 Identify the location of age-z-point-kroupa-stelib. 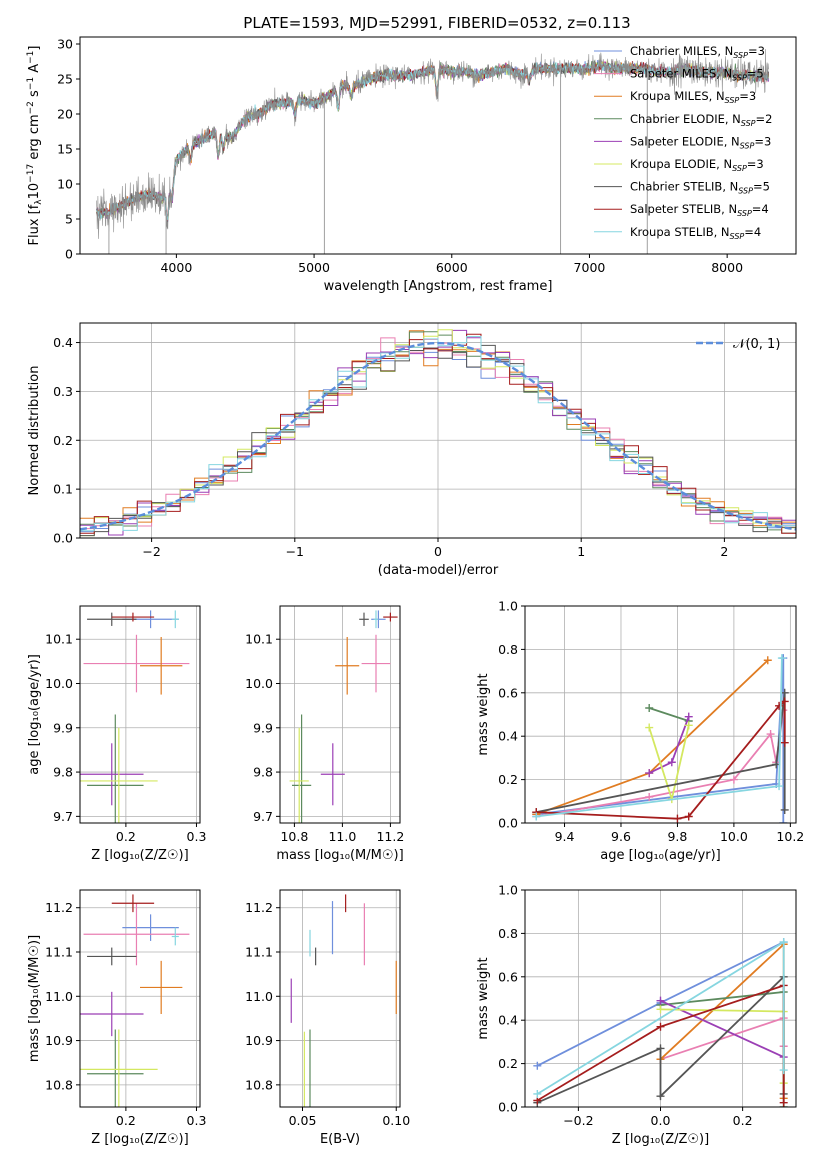
(175, 619).